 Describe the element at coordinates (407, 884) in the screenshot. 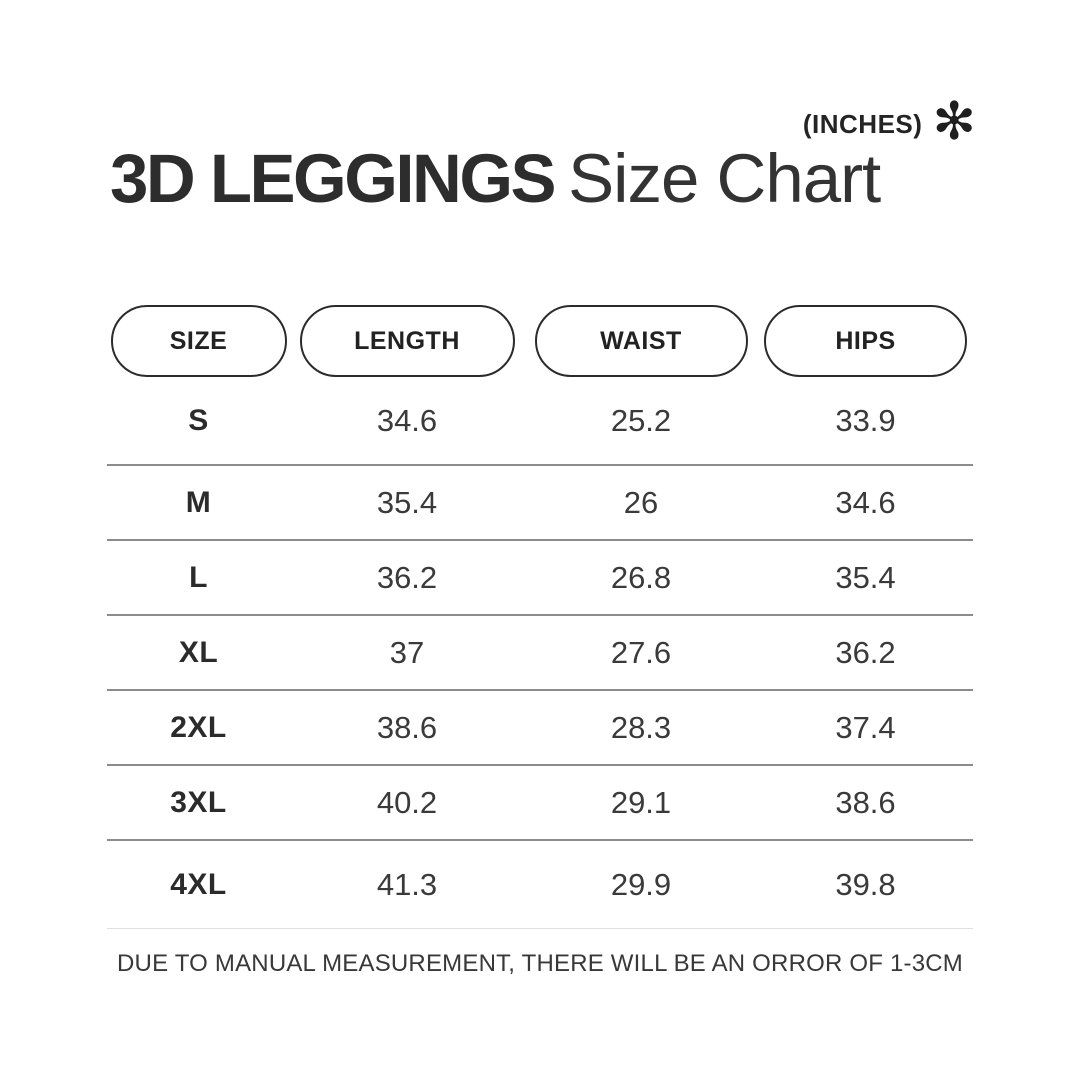

I see `length-value: 41.3` at that location.